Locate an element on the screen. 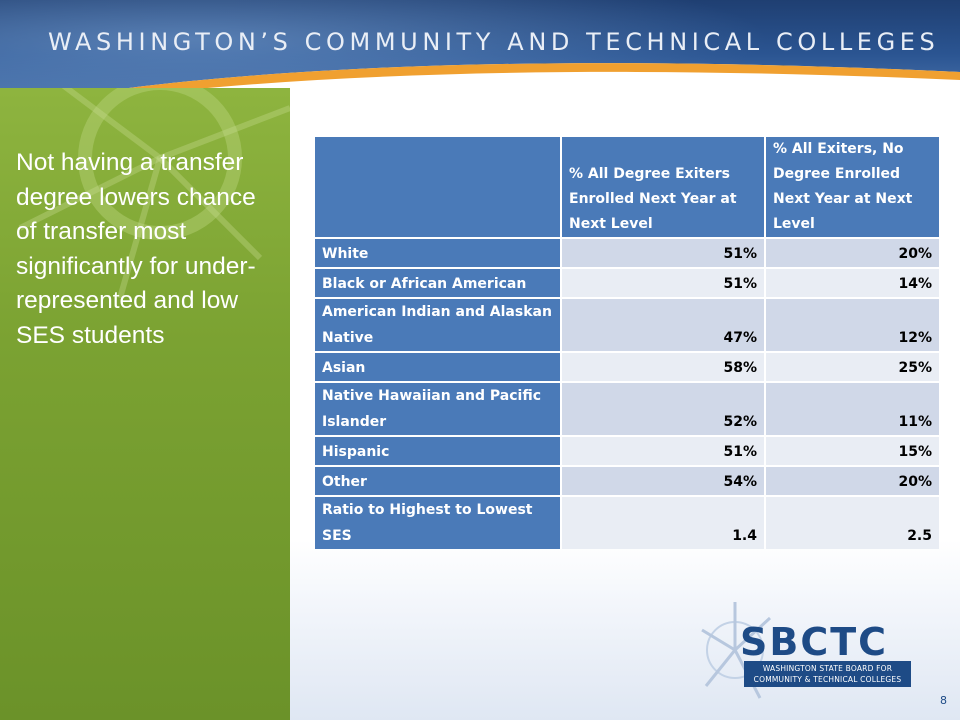 The image size is (960, 720). degree-value: 1.4 is located at coordinates (663, 523).